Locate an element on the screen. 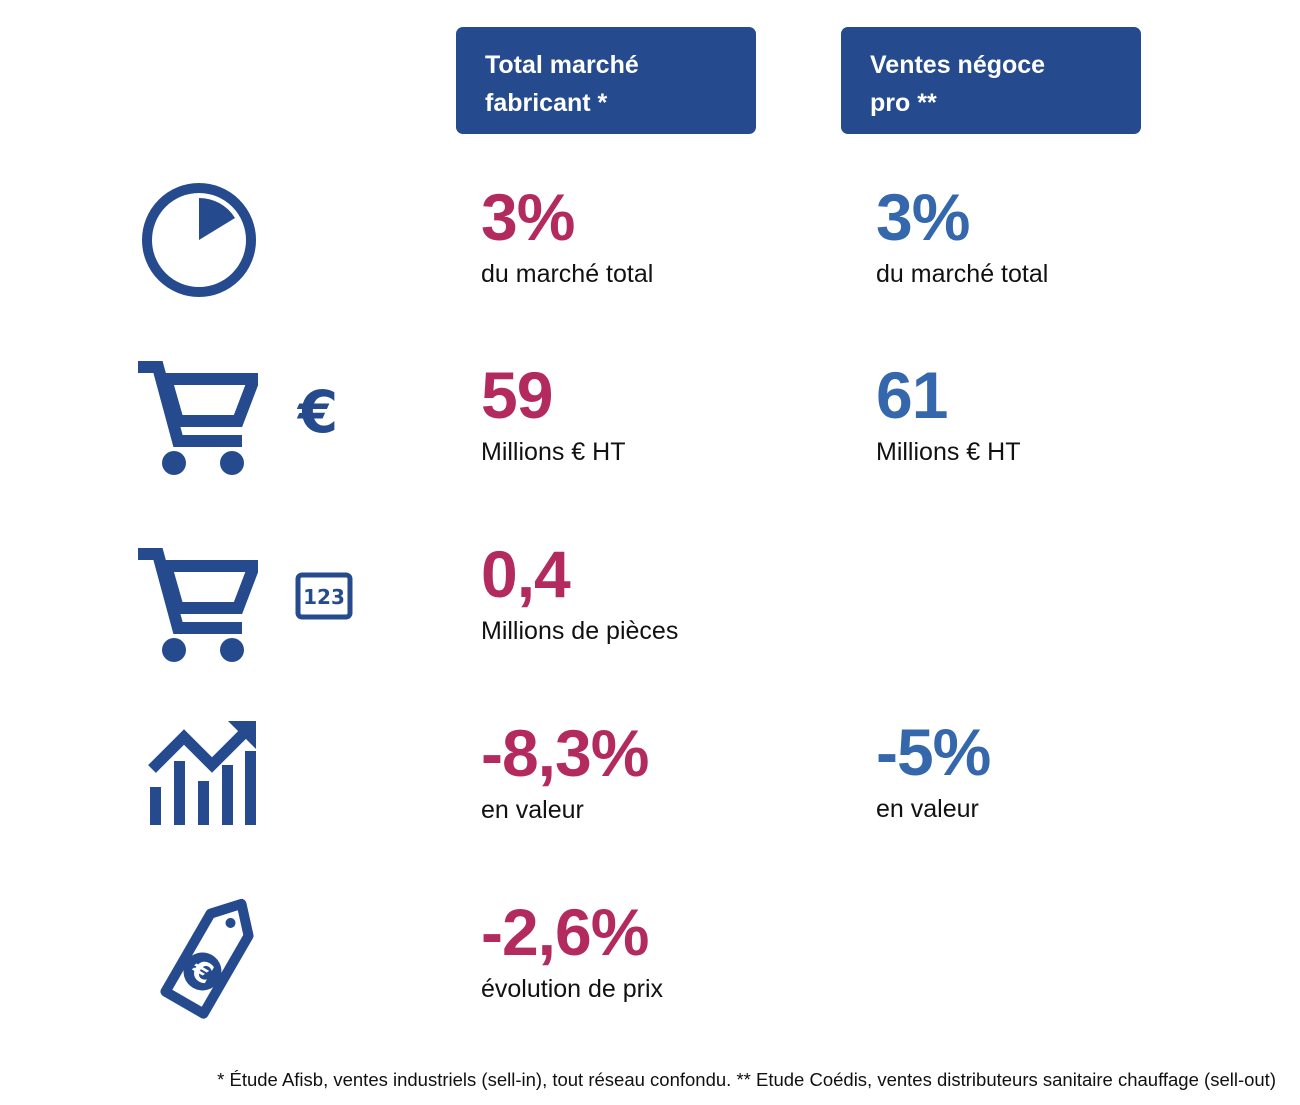 The height and width of the screenshot is (1105, 1300). header-line-1: Total marché is located at coordinates (562, 65).